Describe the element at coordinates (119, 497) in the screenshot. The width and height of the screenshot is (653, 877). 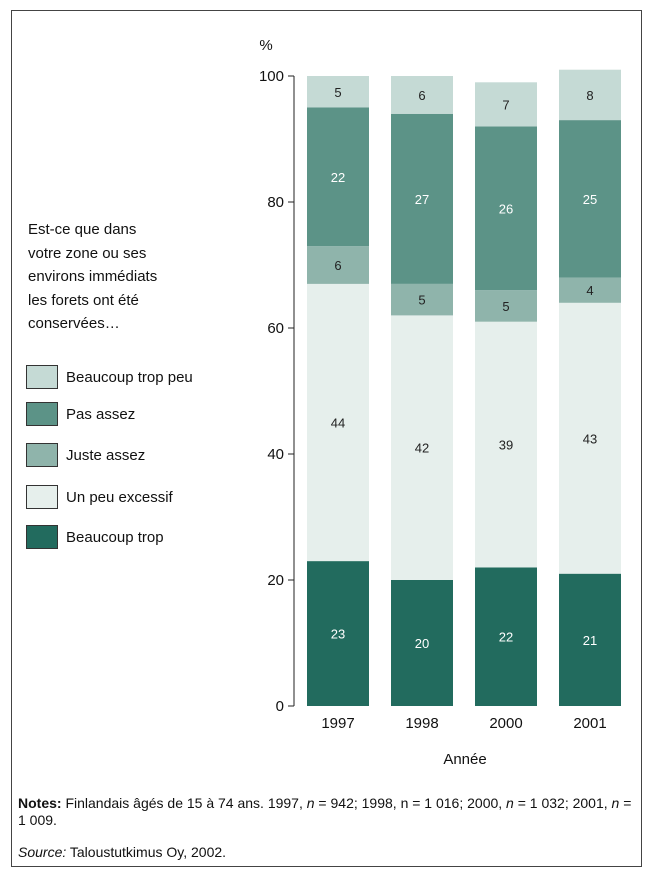
I see `legend-label: Un peu excessif` at that location.